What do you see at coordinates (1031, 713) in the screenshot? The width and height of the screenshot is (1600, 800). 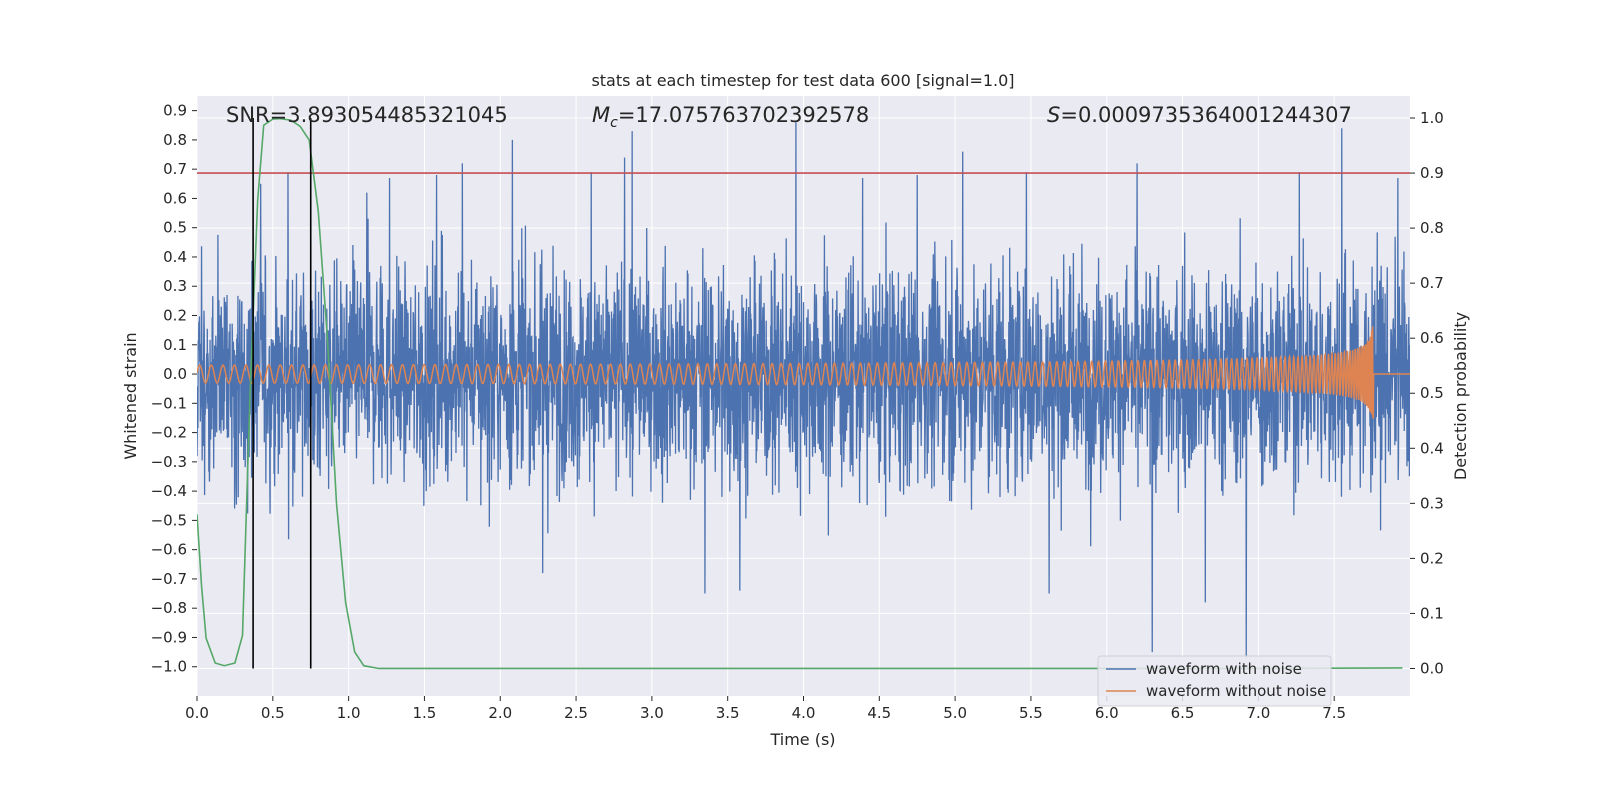 I see `x-tick-label: 5.5` at bounding box center [1031, 713].